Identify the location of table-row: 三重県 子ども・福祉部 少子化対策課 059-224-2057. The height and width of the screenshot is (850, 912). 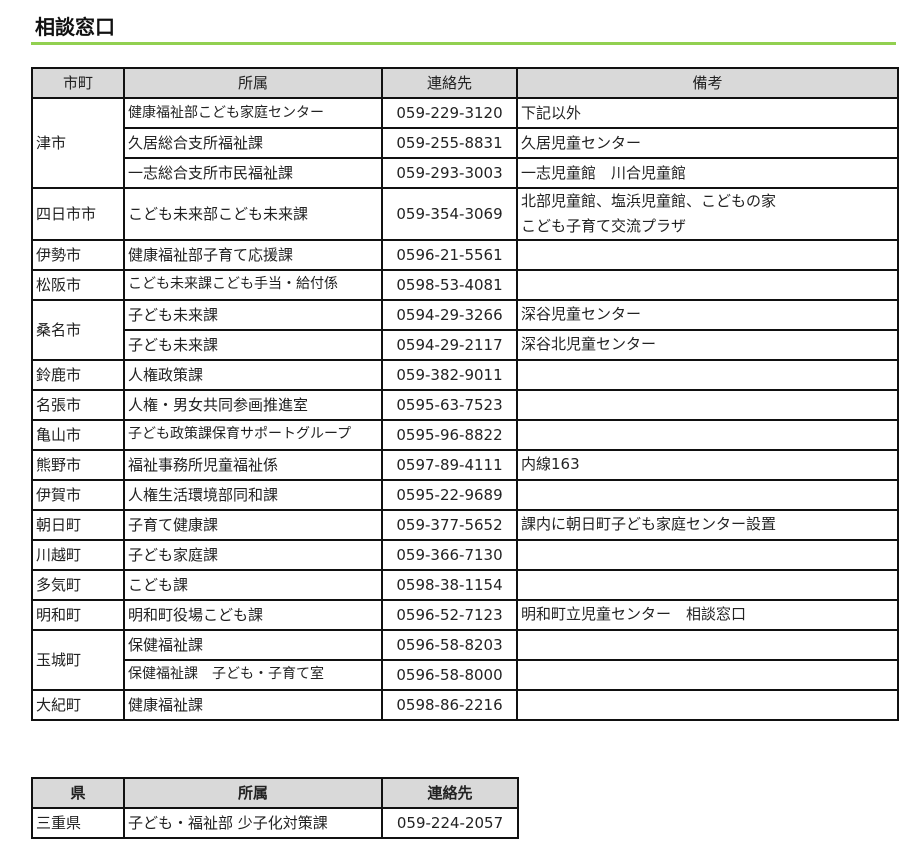
(275, 823).